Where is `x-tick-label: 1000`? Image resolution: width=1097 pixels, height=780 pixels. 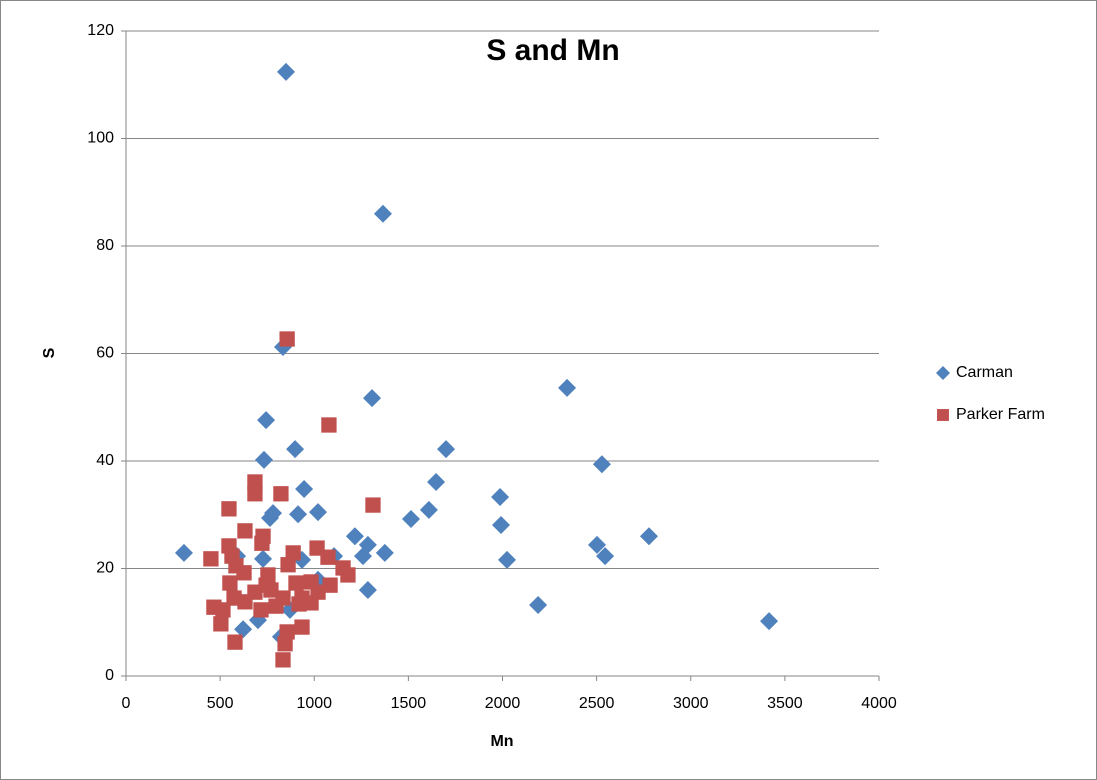
x-tick-label: 1000 is located at coordinates (314, 703).